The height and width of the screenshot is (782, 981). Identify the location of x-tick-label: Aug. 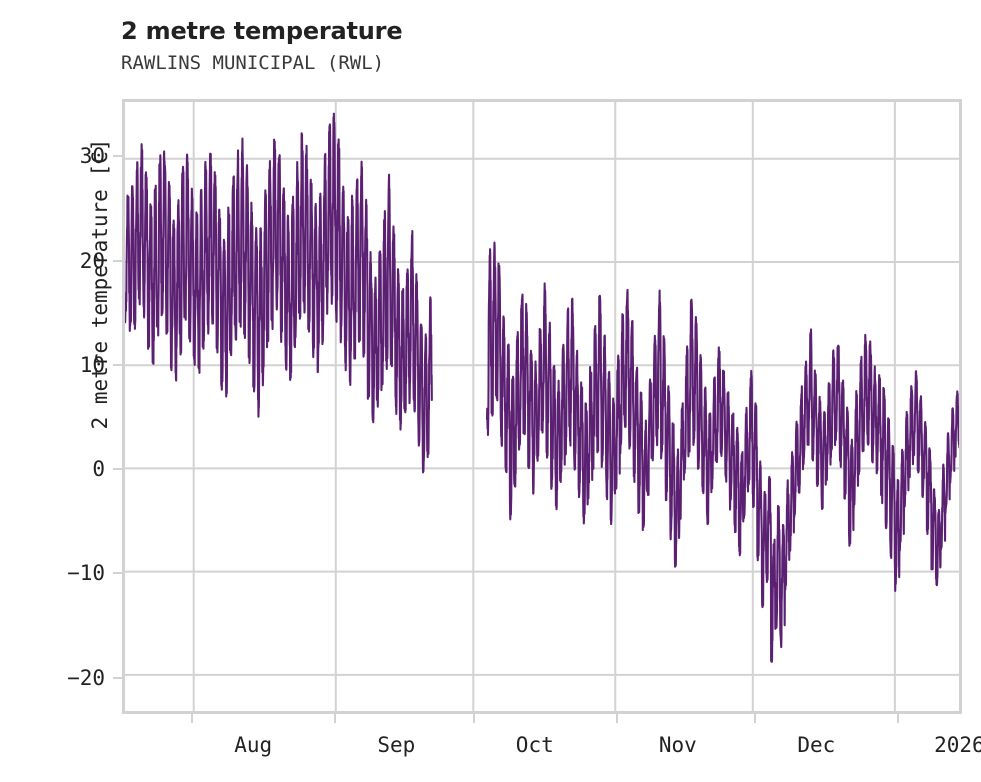
(253, 745).